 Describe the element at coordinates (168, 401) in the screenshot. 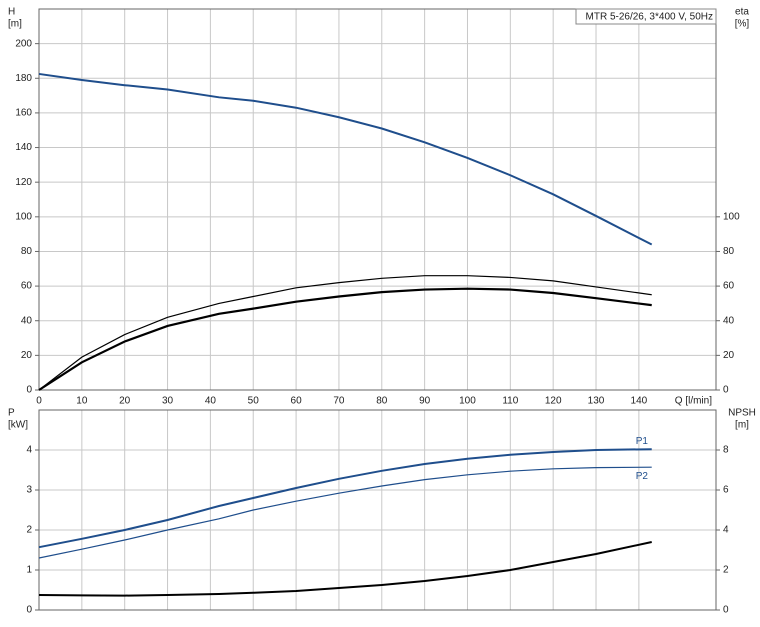

I see `x-tick-label: 30` at that location.